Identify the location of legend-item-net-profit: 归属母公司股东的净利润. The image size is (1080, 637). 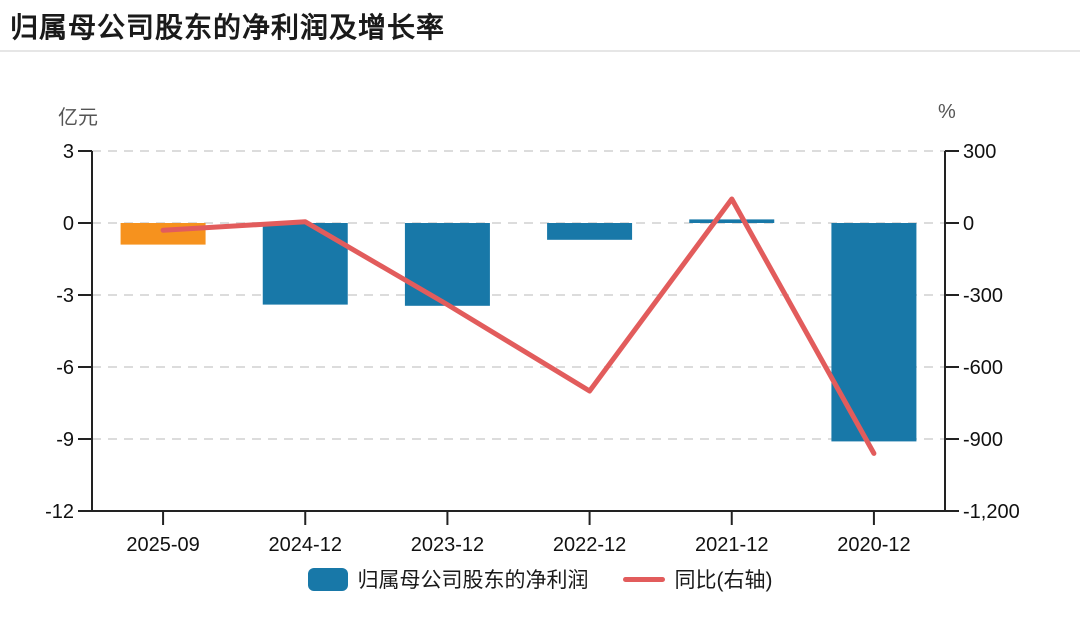
(448, 579).